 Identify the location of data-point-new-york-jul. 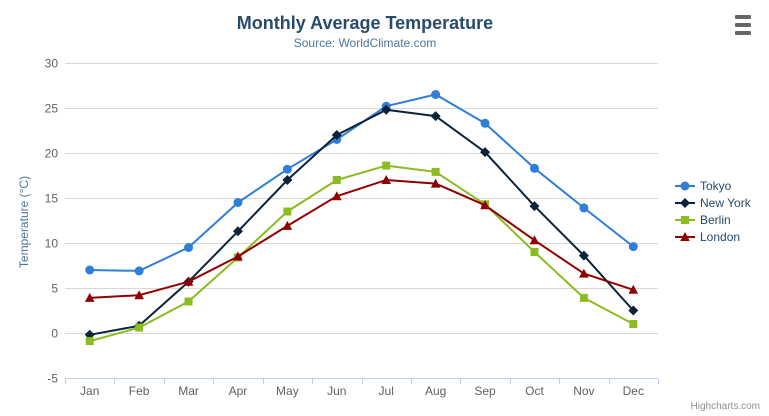
(386, 109).